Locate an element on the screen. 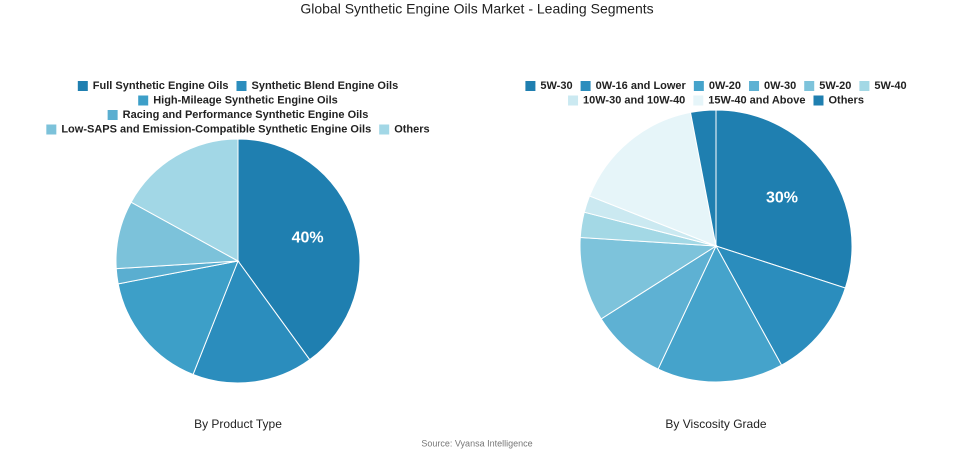 This screenshot has height=454, width=955. value-label: 30% is located at coordinates (782, 197).